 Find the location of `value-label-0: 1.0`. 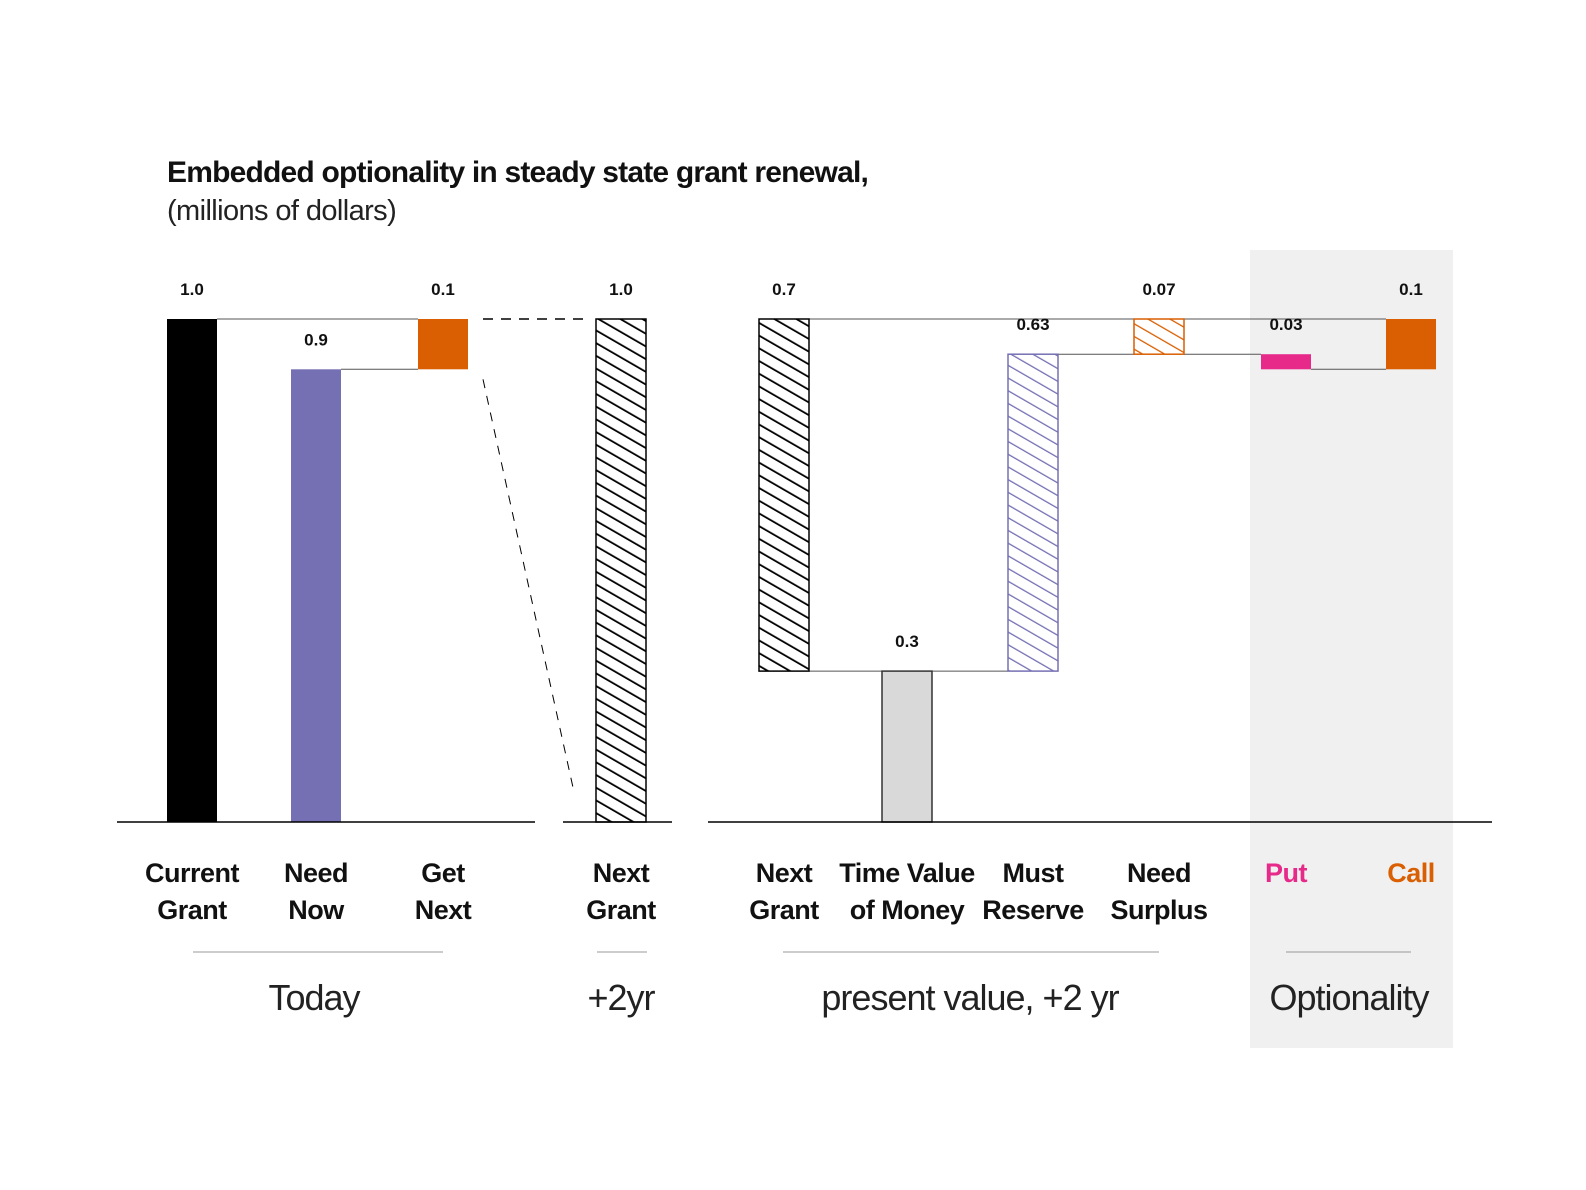

value-label-0: 1.0 is located at coordinates (192, 289).